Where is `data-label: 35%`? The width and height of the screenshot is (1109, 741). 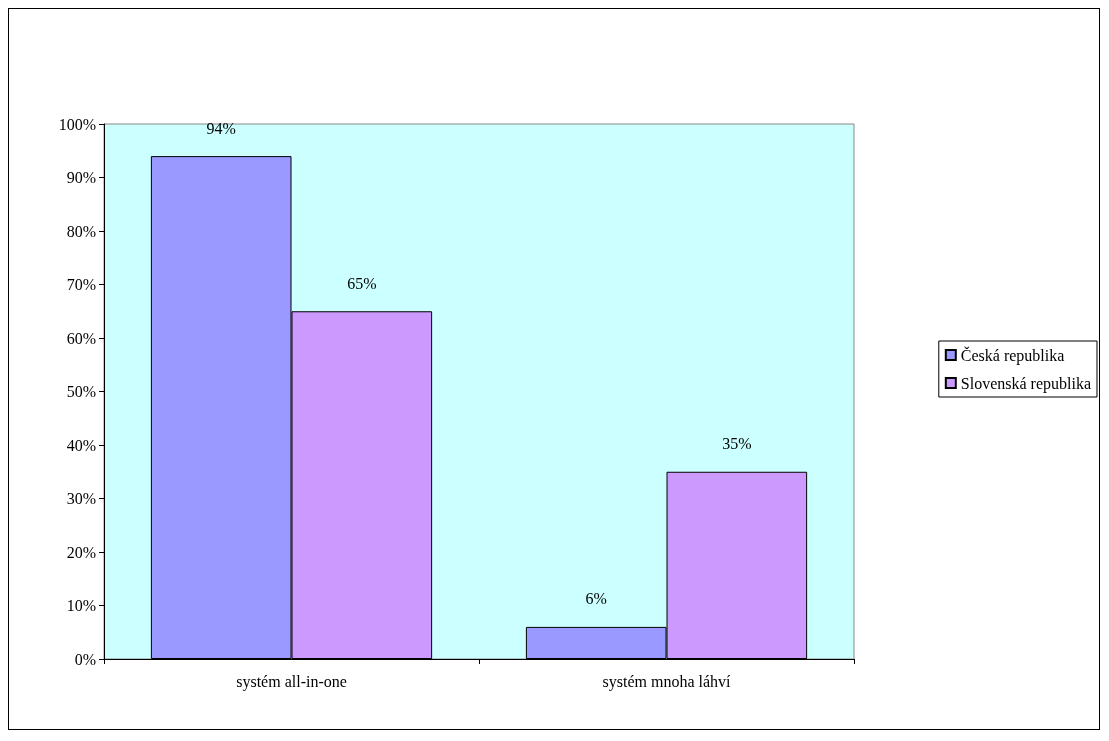 data-label: 35% is located at coordinates (737, 444).